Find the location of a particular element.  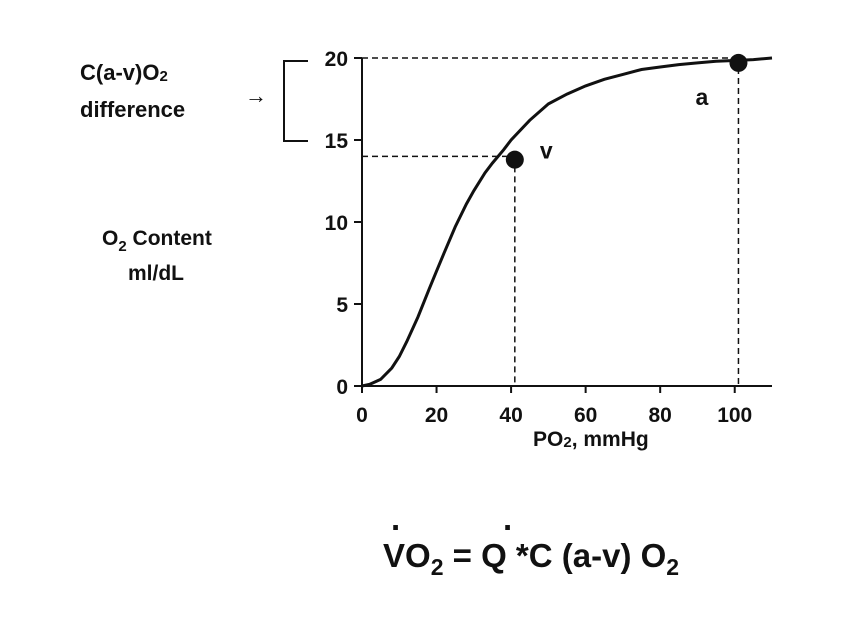

y-axis-title-sub: 2 is located at coordinates (122, 246).